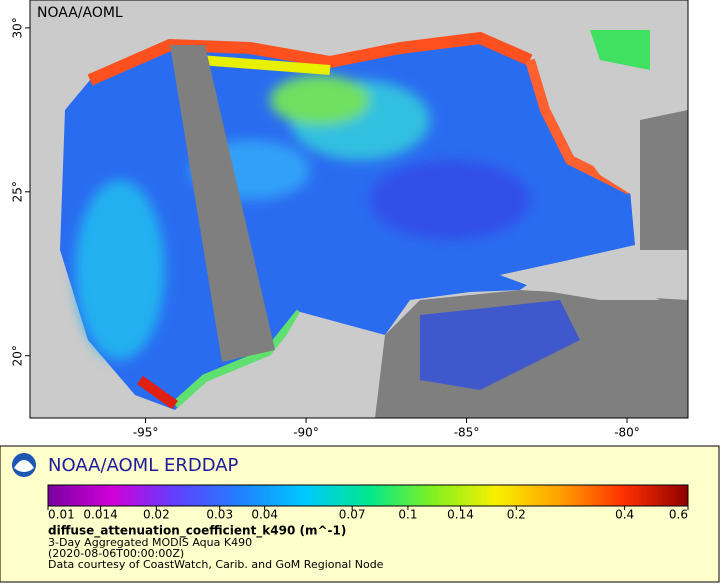 The width and height of the screenshot is (720, 587). What do you see at coordinates (627, 433) in the screenshot?
I see `x-tick-label: -80°` at bounding box center [627, 433].